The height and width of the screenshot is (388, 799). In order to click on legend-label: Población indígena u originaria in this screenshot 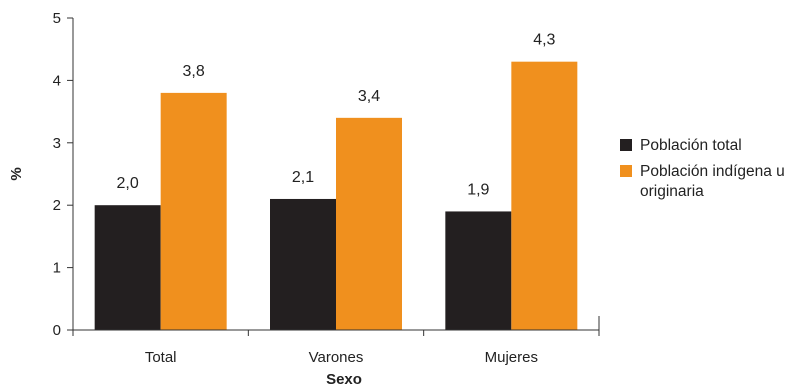, I will do `click(712, 181)`.